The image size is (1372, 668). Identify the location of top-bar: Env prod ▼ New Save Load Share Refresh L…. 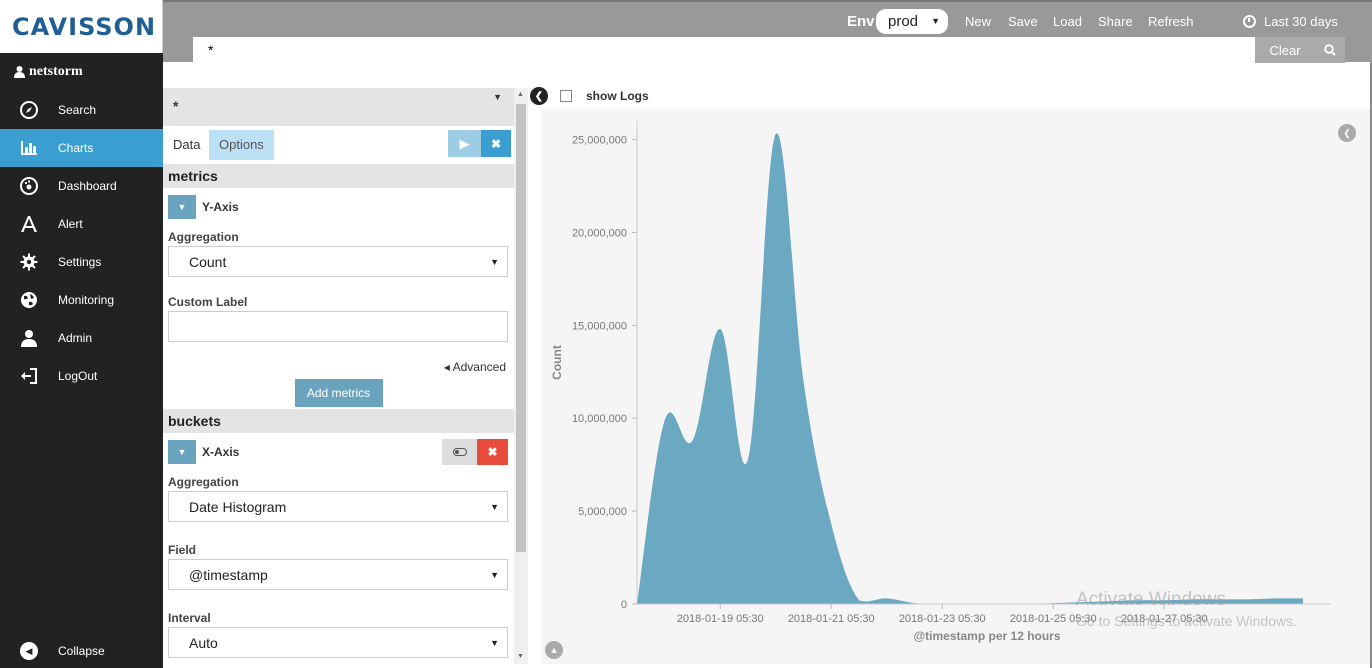
(767, 31).